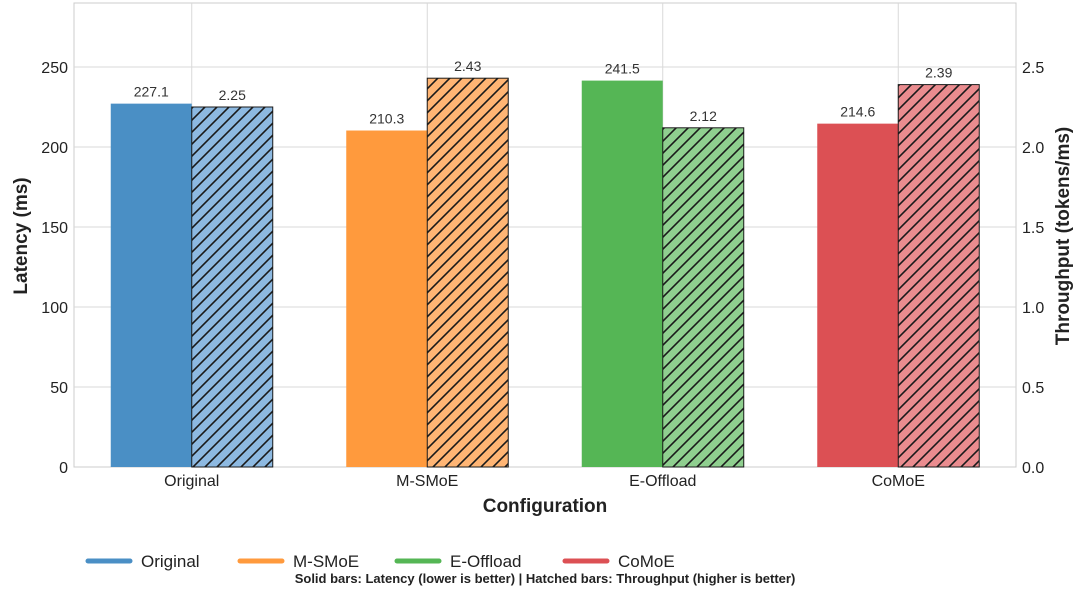 The image size is (1085, 604). What do you see at coordinates (646, 561) in the screenshot?
I see `legend-label: CoMoE` at bounding box center [646, 561].